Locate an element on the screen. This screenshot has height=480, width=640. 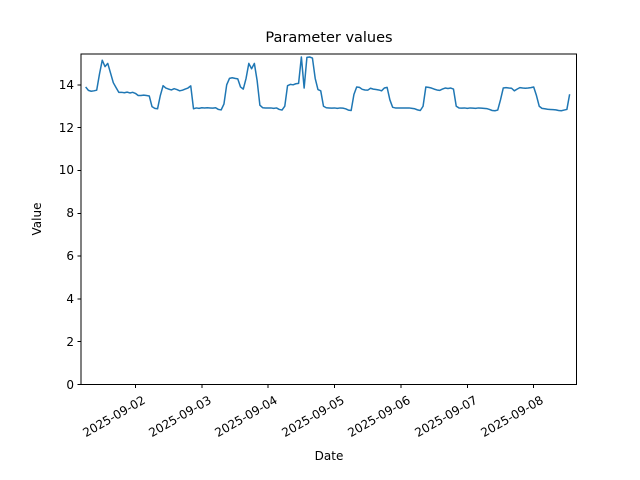
y-tick-label: 10 is located at coordinates (66, 170).